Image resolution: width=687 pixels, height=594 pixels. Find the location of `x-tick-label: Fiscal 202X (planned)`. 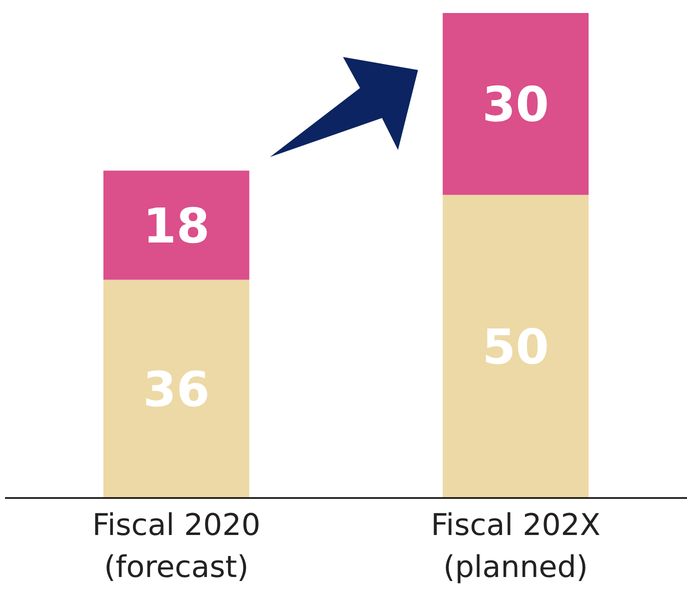

x-tick-label: Fiscal 202X (planned) is located at coordinates (515, 546).